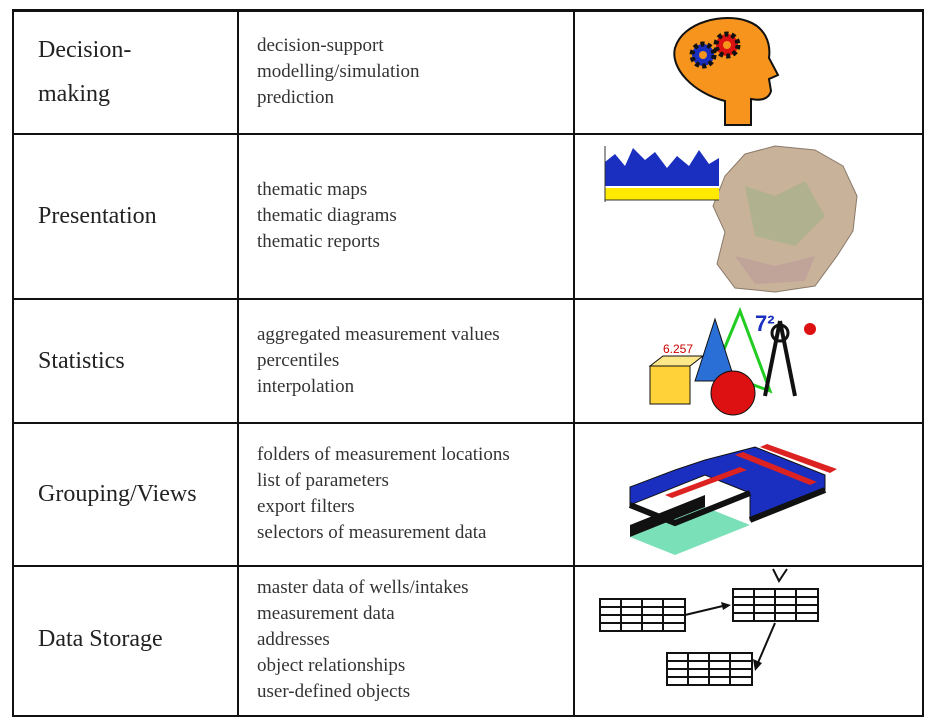 This screenshot has width=929, height=717. Describe the element at coordinates (318, 241) in the screenshot. I see `item: thematic reports` at that location.